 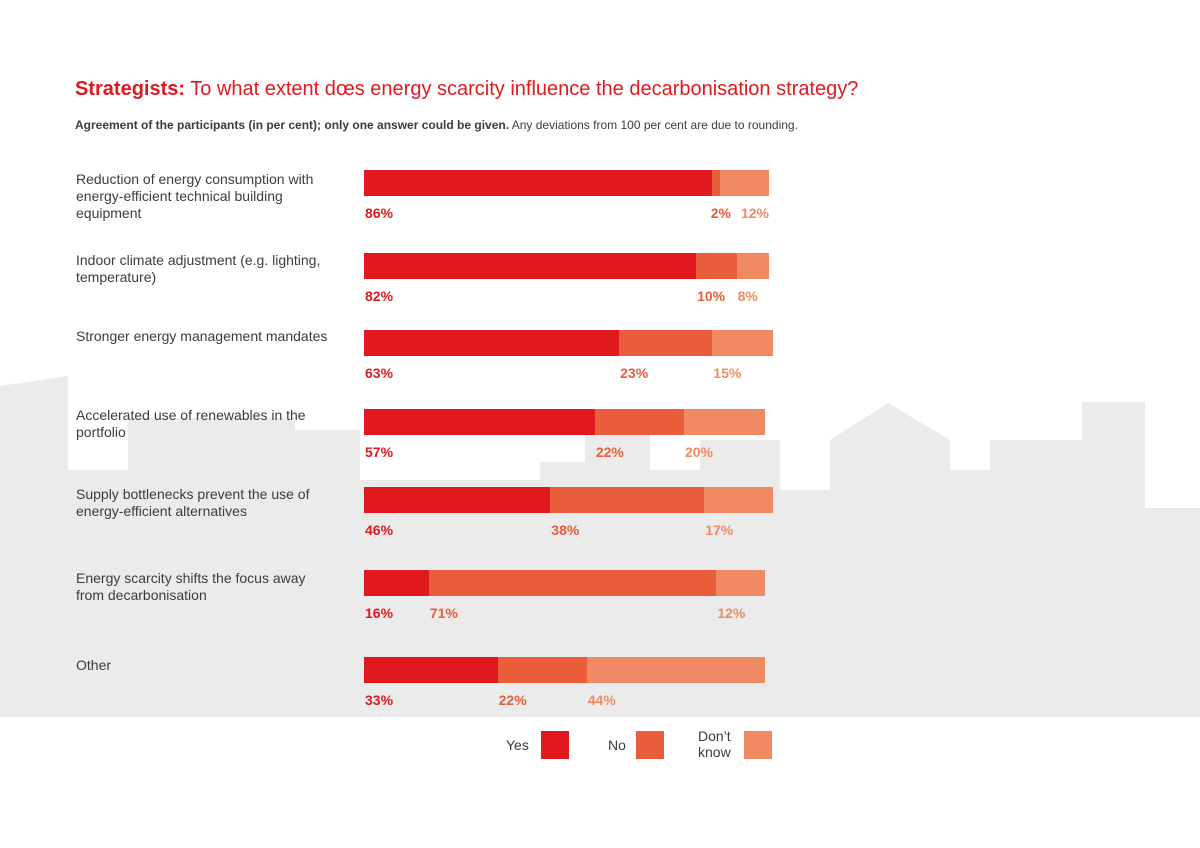 I want to click on value-label-yes: 57%, so click(x=379, y=452).